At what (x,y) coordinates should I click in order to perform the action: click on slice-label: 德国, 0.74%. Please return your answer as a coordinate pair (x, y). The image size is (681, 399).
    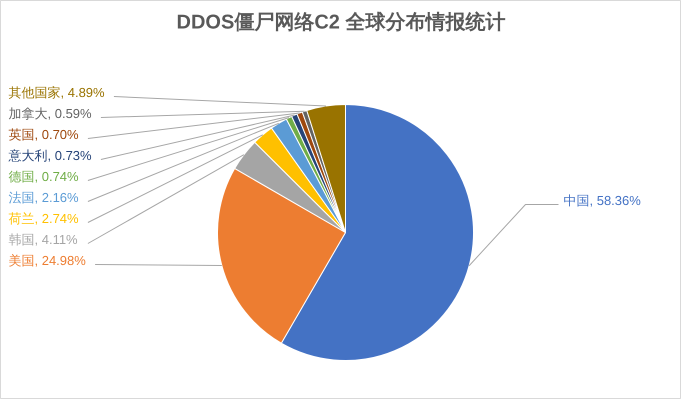
    Looking at the image, I should click on (44, 176).